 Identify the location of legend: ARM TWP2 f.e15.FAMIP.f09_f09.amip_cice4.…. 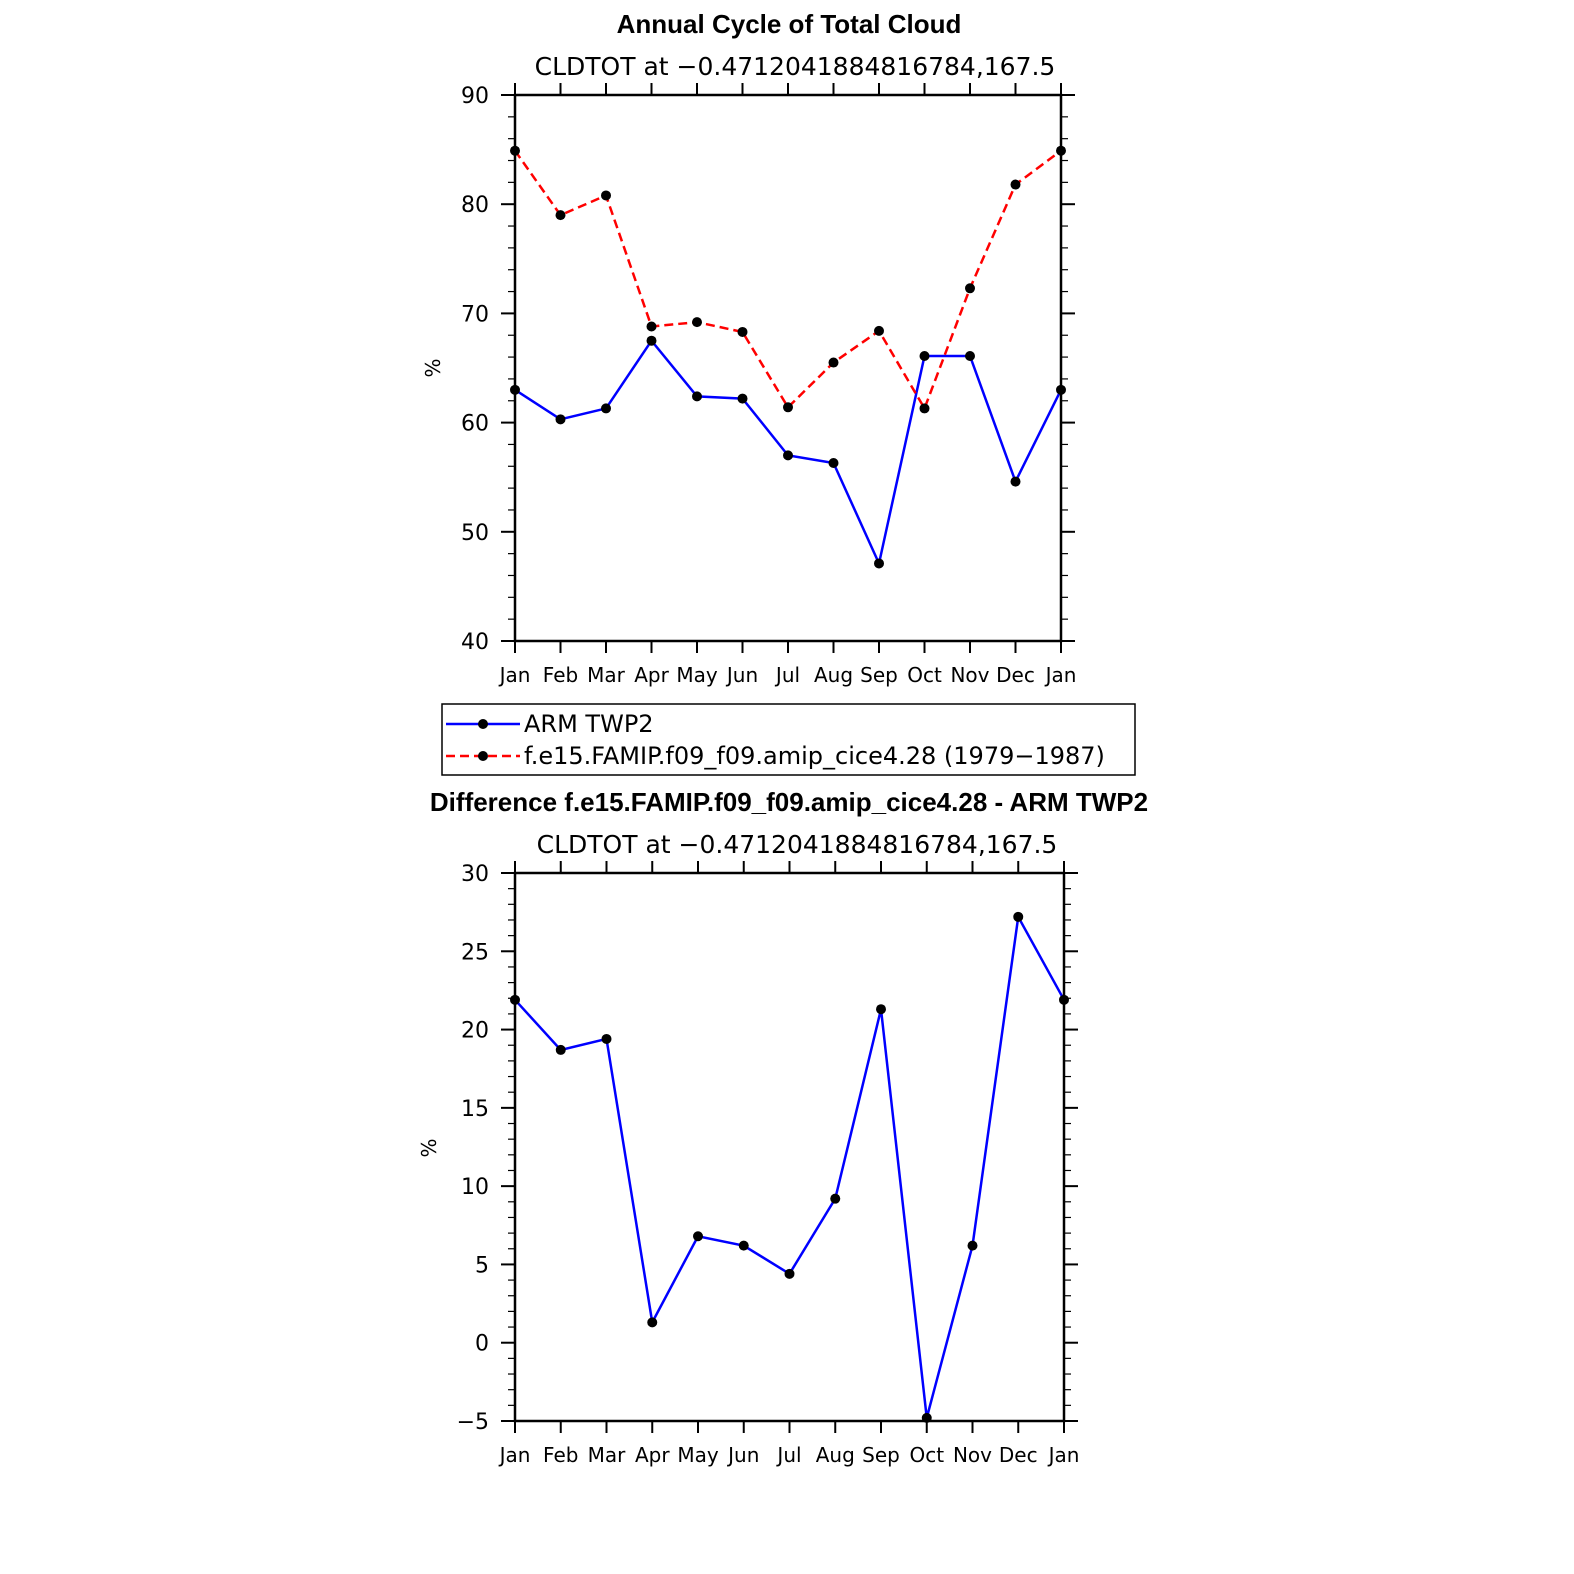
(788, 739).